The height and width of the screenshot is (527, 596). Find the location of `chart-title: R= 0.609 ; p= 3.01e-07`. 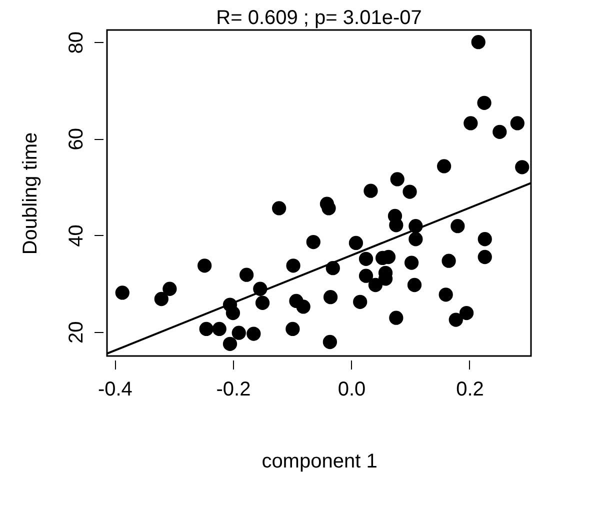

chart-title: R= 0.609 ; p= 3.01e-07 is located at coordinates (319, 18).